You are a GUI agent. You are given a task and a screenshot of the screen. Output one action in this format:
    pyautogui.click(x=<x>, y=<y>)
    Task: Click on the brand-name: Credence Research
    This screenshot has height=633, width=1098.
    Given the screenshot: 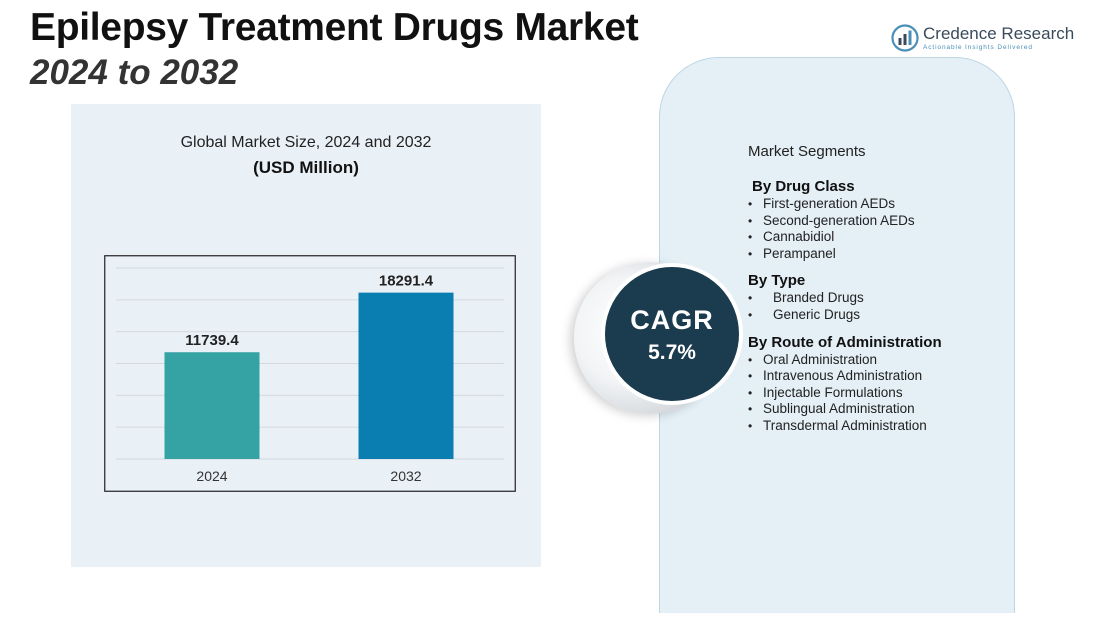 What is the action you would take?
    pyautogui.click(x=999, y=33)
    